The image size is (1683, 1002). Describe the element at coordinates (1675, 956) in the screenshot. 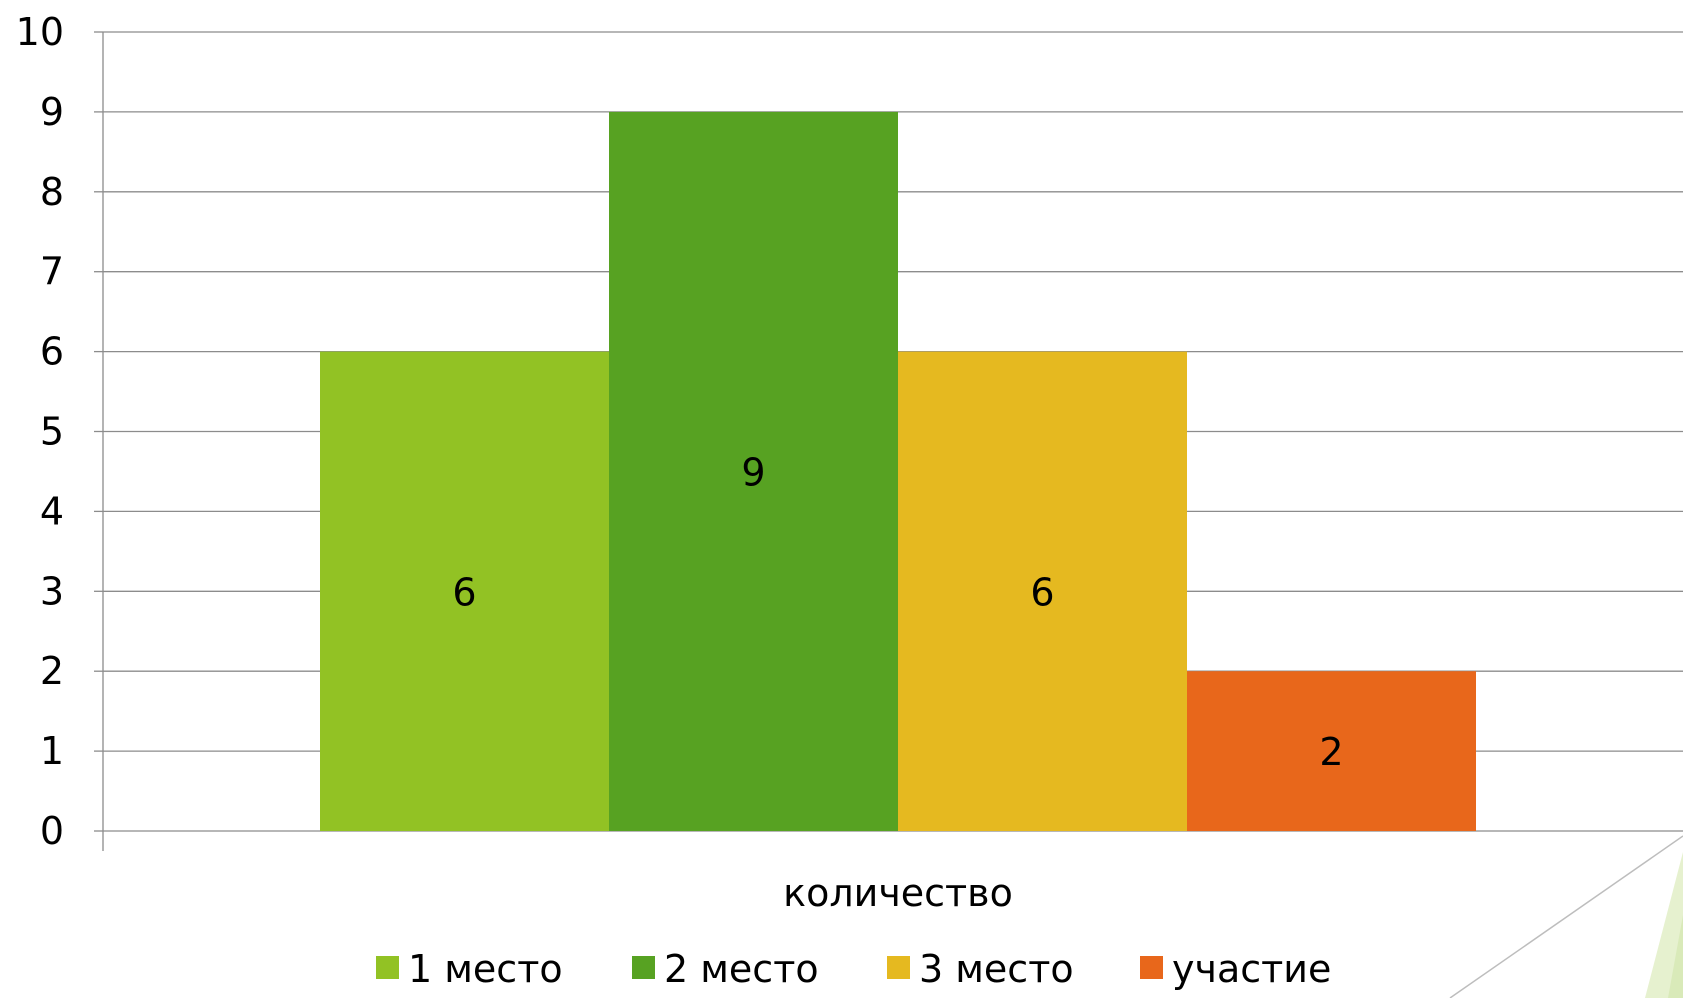

I see `decorative-green-triangle-inner` at that location.